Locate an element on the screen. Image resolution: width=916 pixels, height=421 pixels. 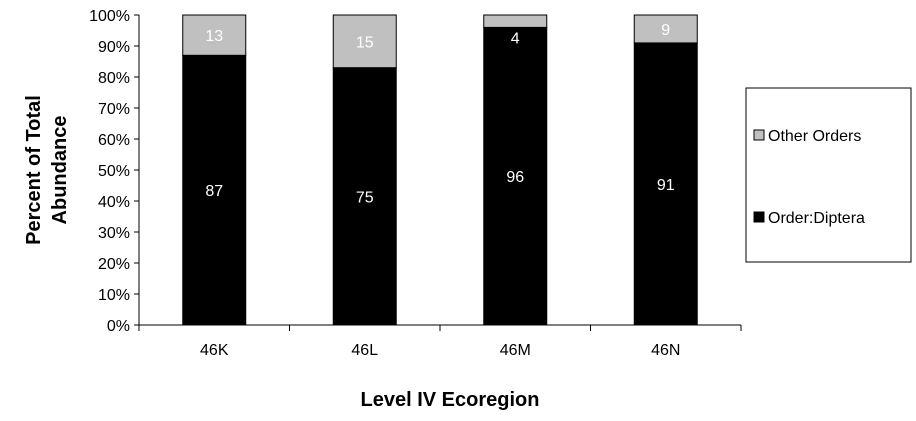
y-tick-label: 60% is located at coordinates (114, 140).